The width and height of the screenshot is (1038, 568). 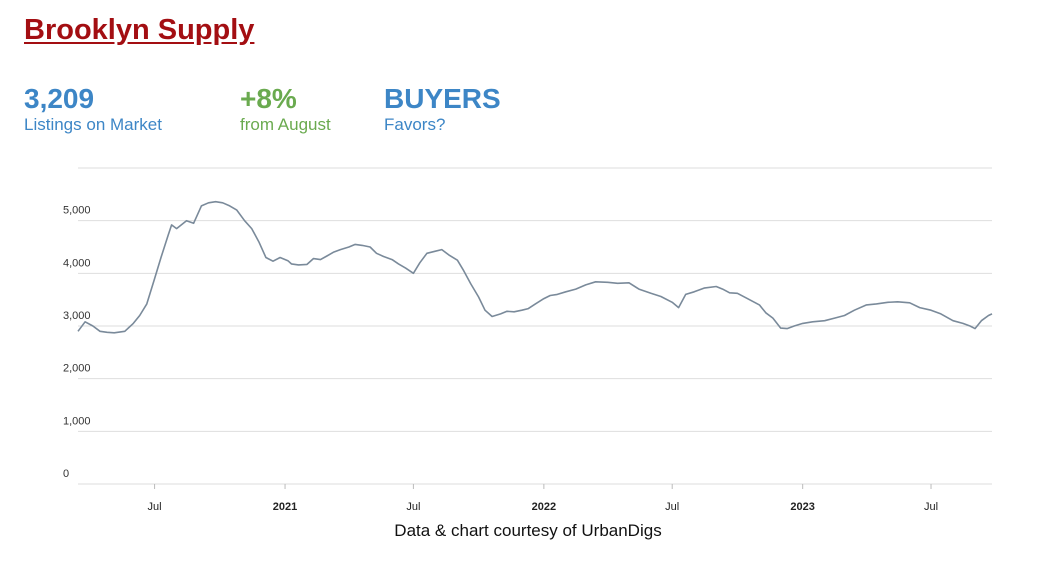 What do you see at coordinates (59, 98) in the screenshot?
I see `stat-listings-value: 3,209` at bounding box center [59, 98].